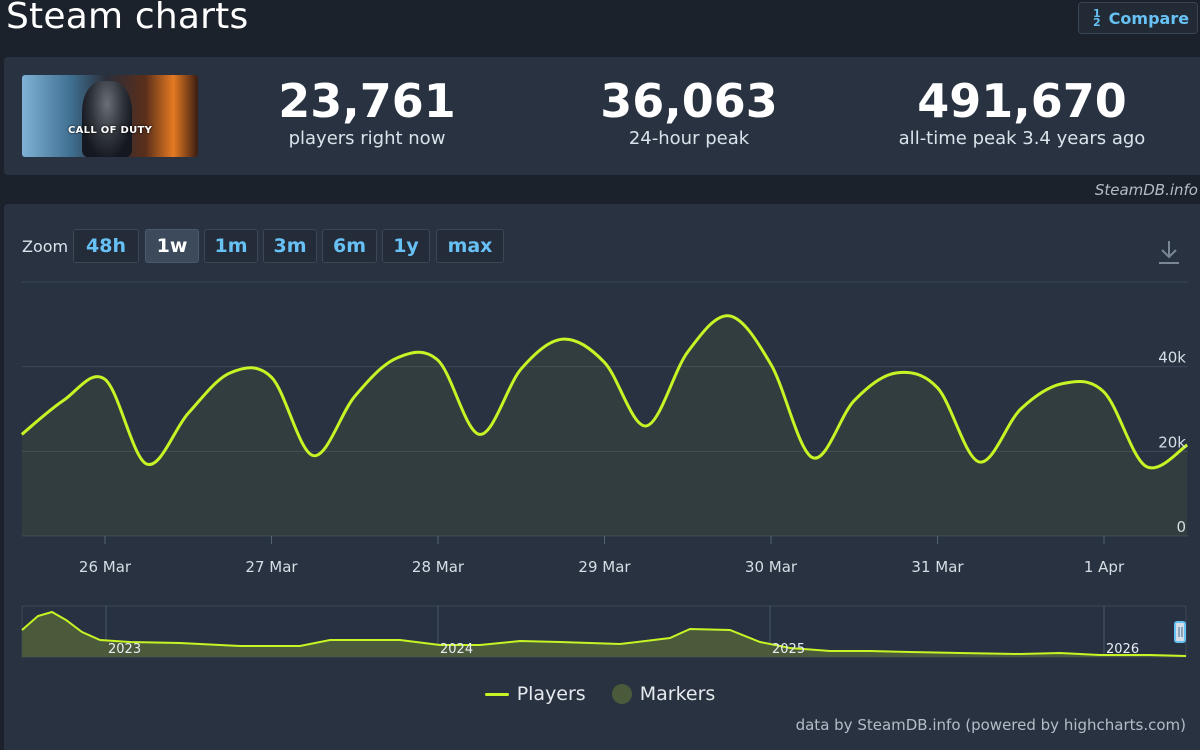 This screenshot has width=1200, height=750. I want to click on stat-label: 24-hour peak, so click(689, 138).